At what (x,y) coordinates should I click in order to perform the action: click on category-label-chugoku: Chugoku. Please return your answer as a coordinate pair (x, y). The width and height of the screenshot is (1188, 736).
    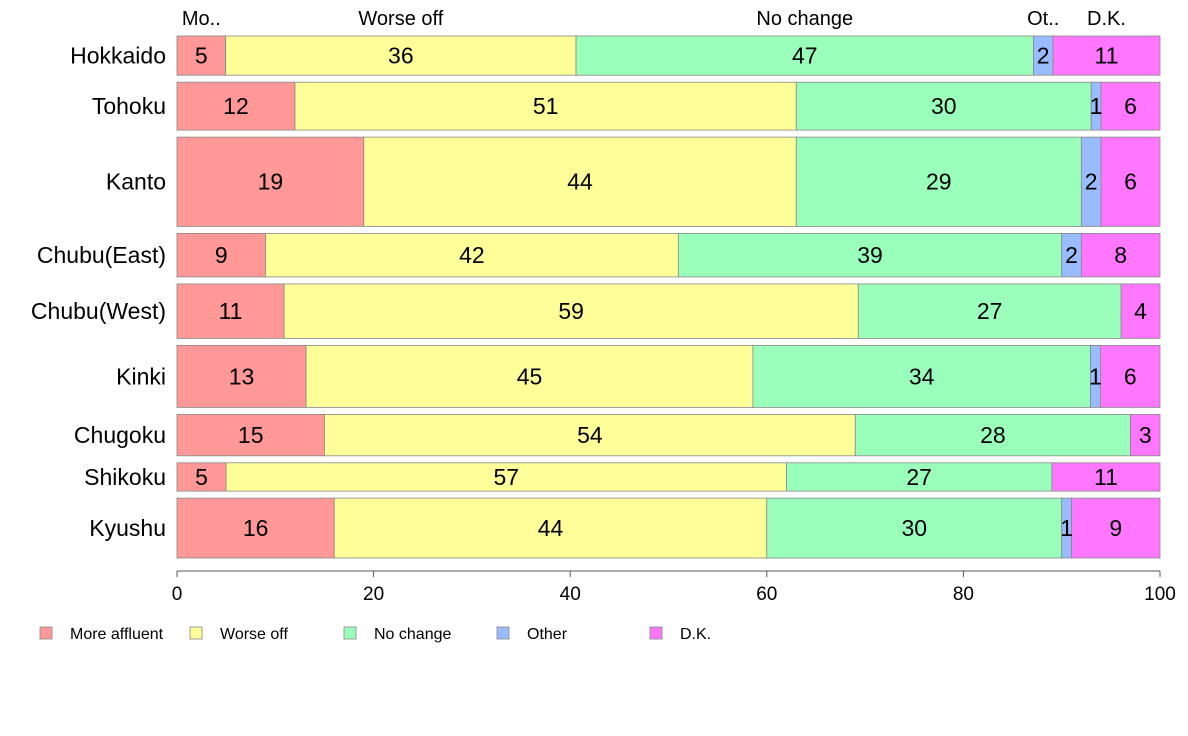
    Looking at the image, I should click on (120, 435).